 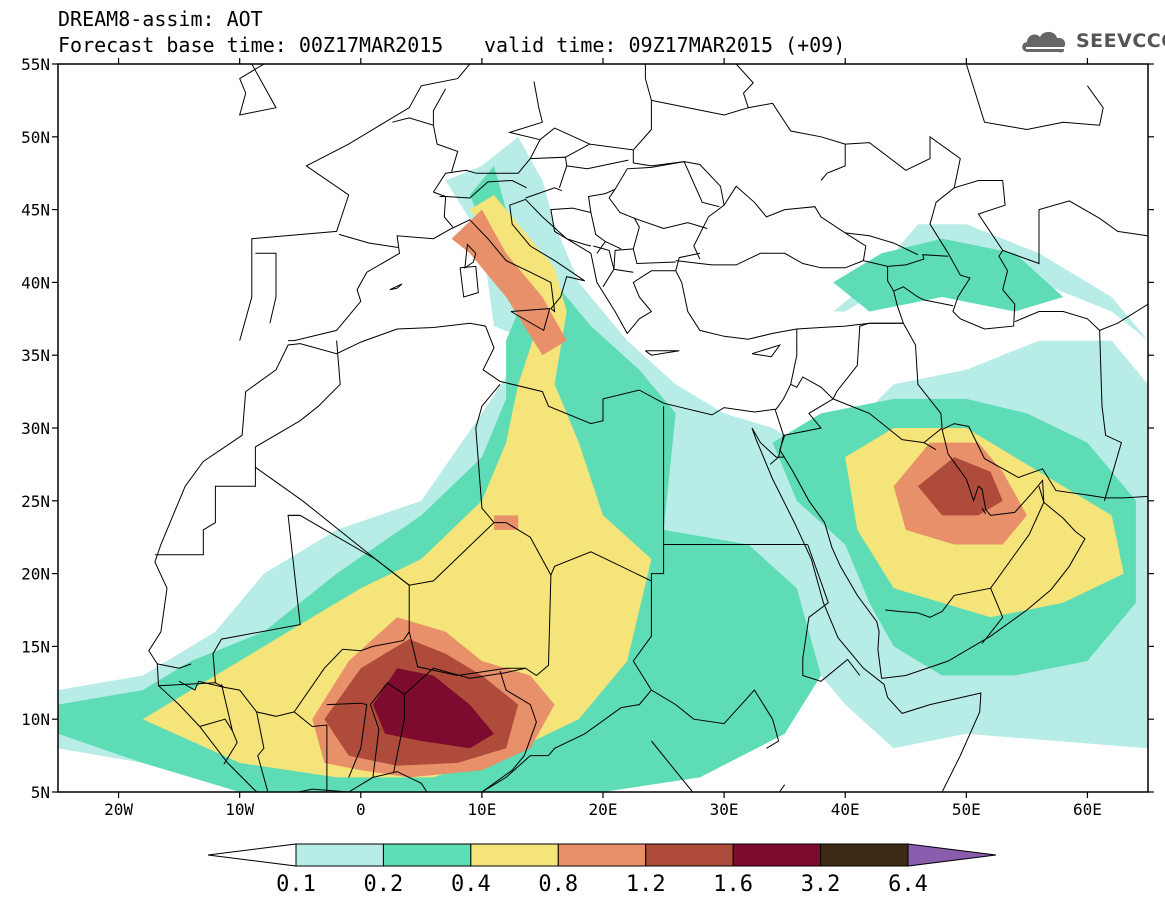 I want to click on colorbar, so click(x=602, y=855).